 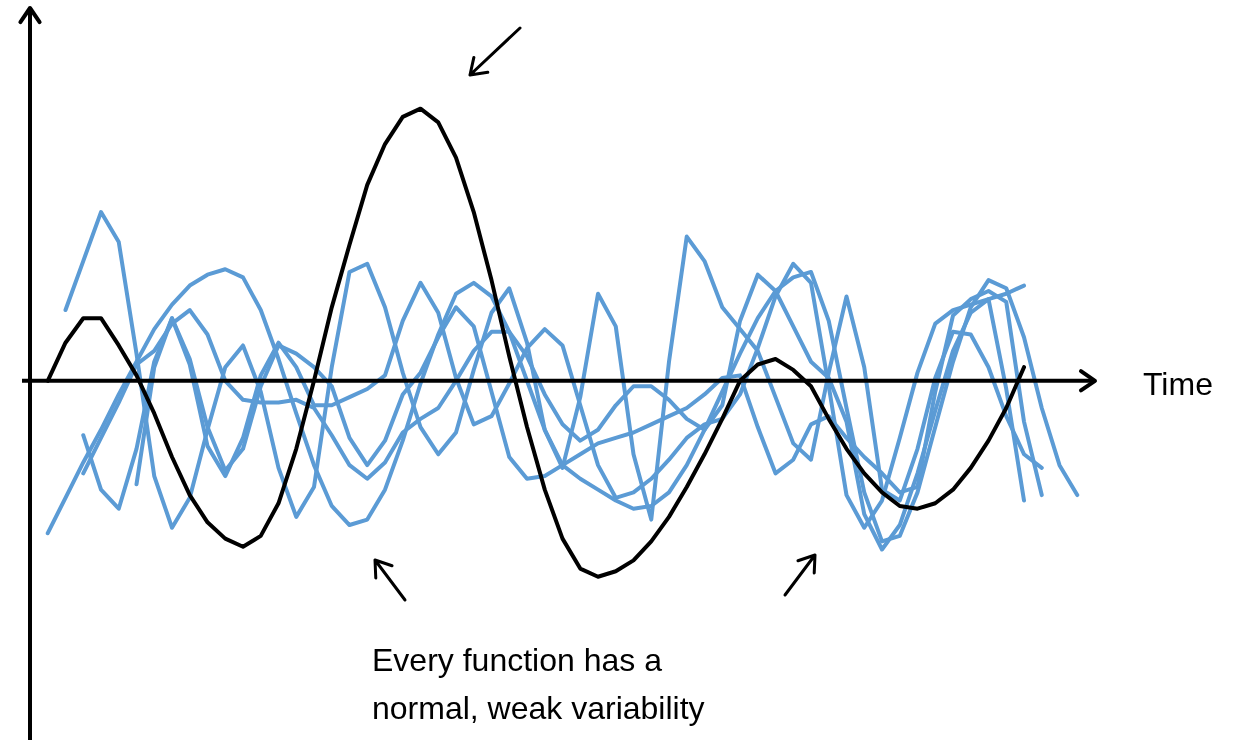 What do you see at coordinates (1178, 384) in the screenshot?
I see `x-axis-title: Time` at bounding box center [1178, 384].